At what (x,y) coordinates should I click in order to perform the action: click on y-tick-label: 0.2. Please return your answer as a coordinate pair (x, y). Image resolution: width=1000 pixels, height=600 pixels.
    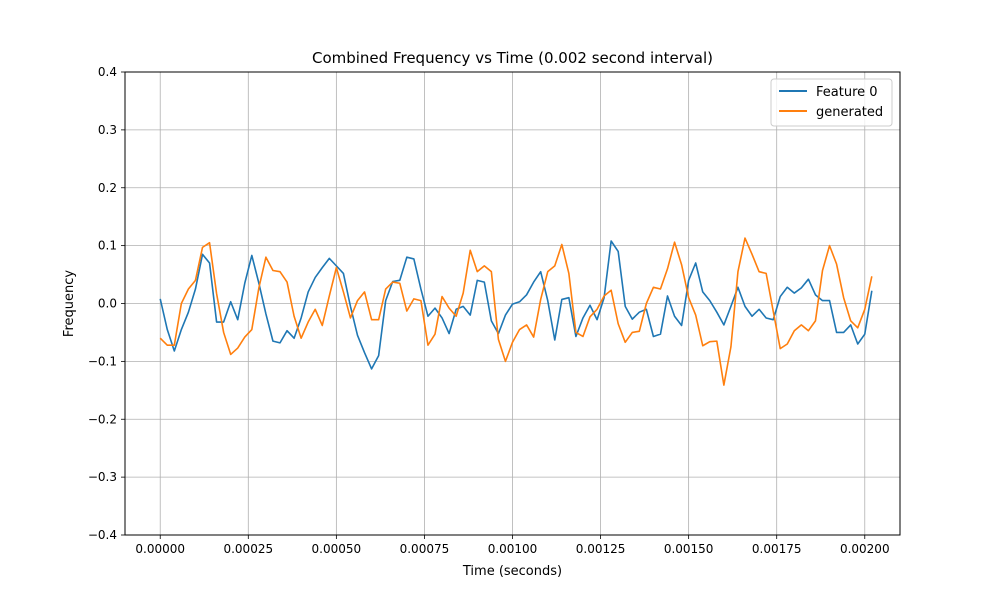
    Looking at the image, I should click on (107, 188).